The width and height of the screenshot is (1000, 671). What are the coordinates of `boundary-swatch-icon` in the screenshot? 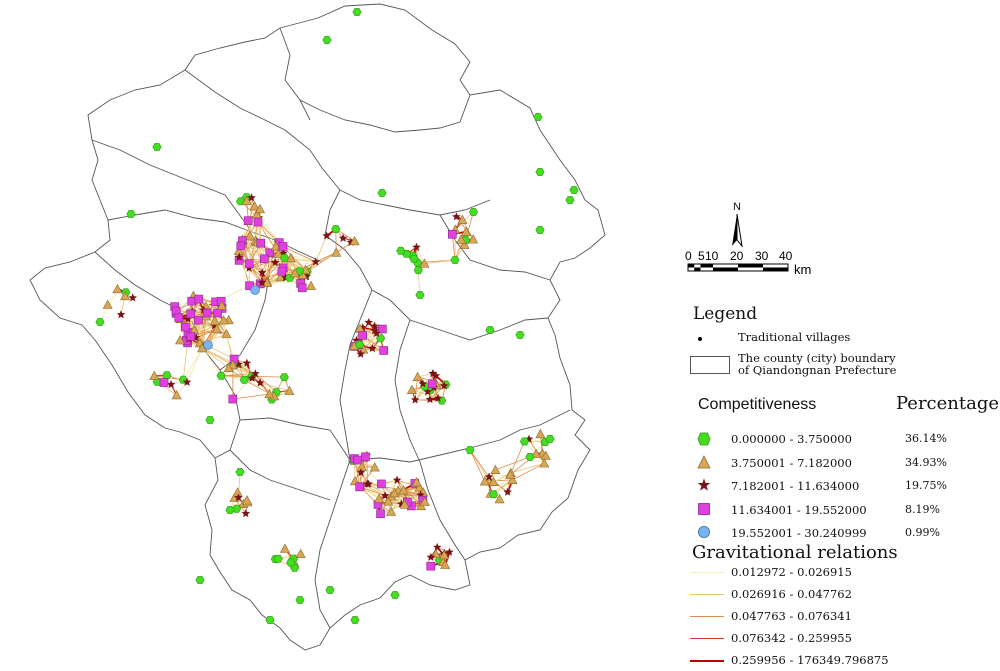 It's located at (710, 365).